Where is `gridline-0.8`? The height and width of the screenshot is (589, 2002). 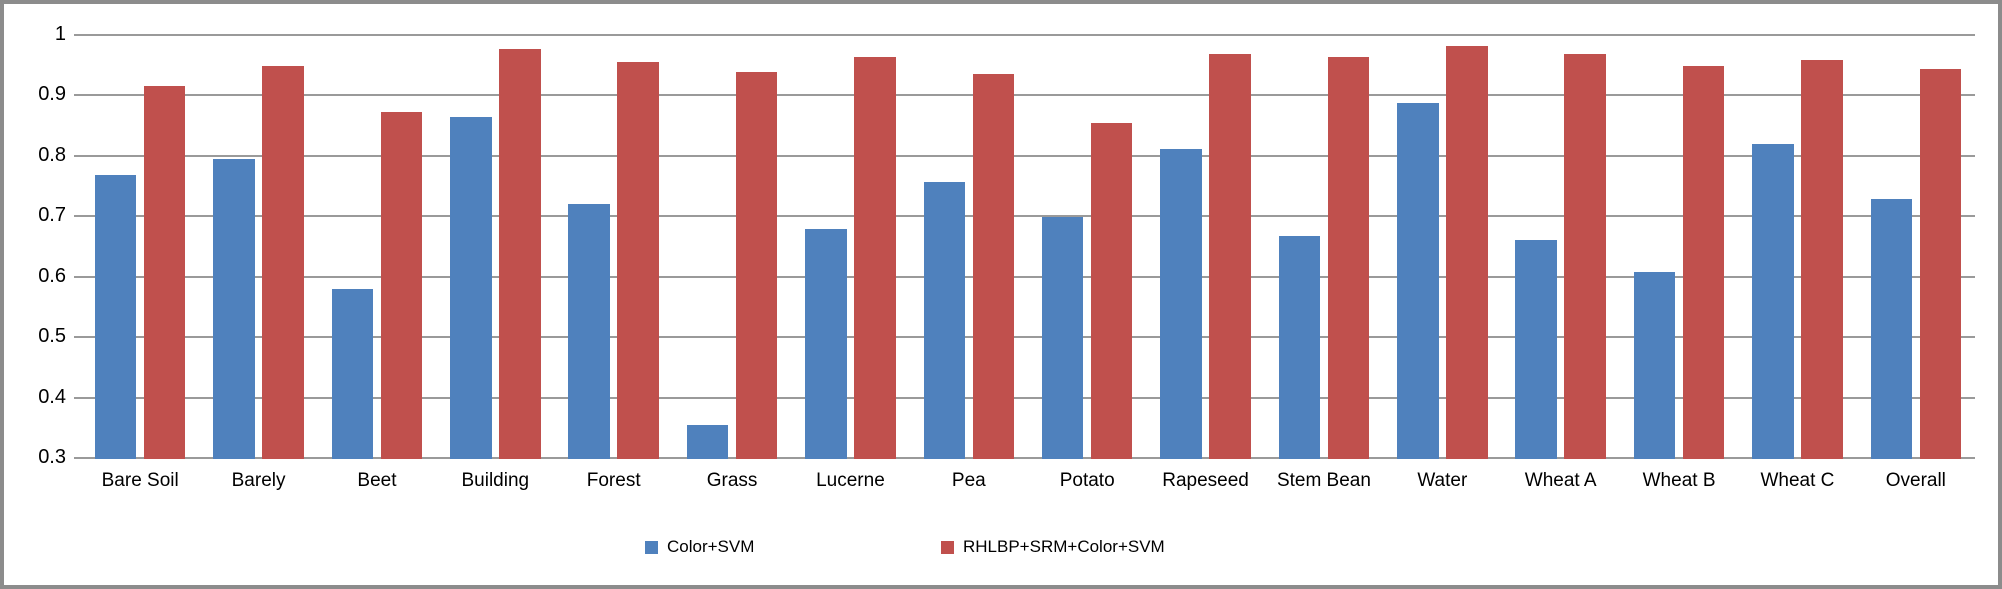
gridline-0.8 is located at coordinates (1024, 155).